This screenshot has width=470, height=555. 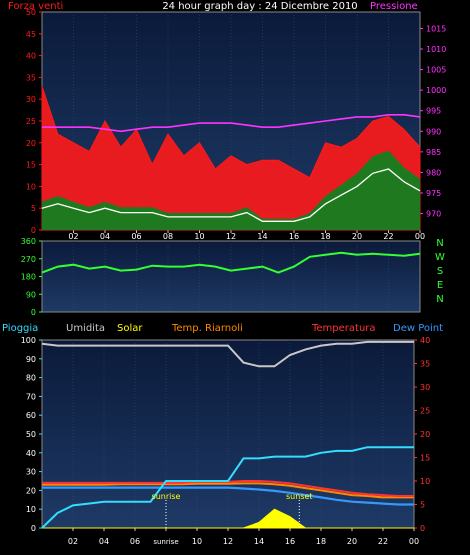 I want to click on wind-x-tick-label: 00, so click(x=420, y=236).